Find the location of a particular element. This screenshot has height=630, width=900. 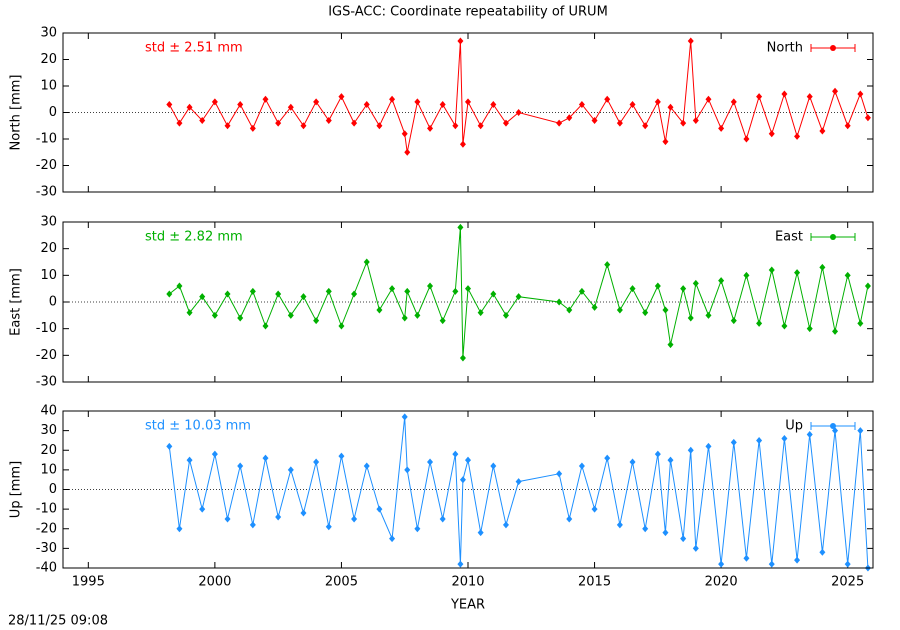

x-tick-label: 2000 is located at coordinates (214, 582).